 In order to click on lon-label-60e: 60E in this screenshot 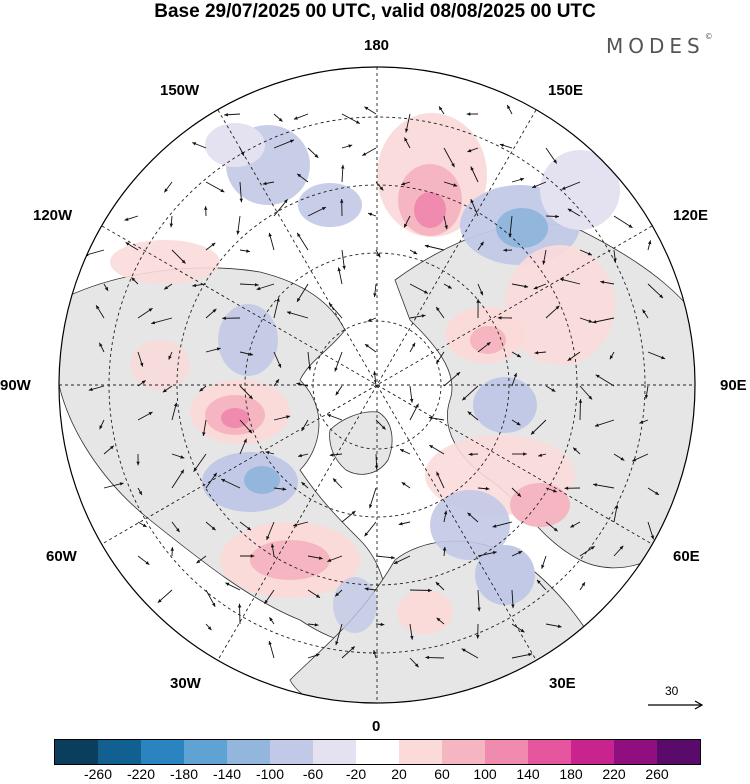, I will do `click(686, 557)`.